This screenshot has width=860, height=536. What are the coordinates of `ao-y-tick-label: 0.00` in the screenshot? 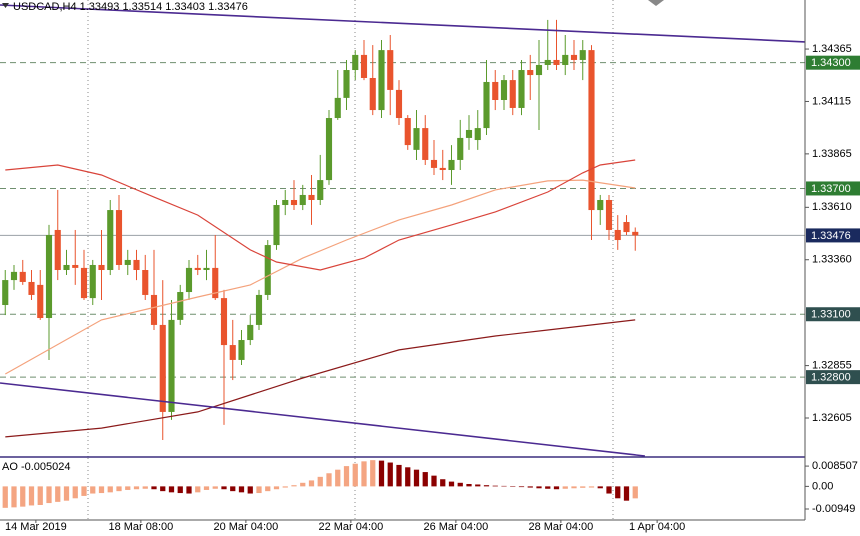 It's located at (822, 486).